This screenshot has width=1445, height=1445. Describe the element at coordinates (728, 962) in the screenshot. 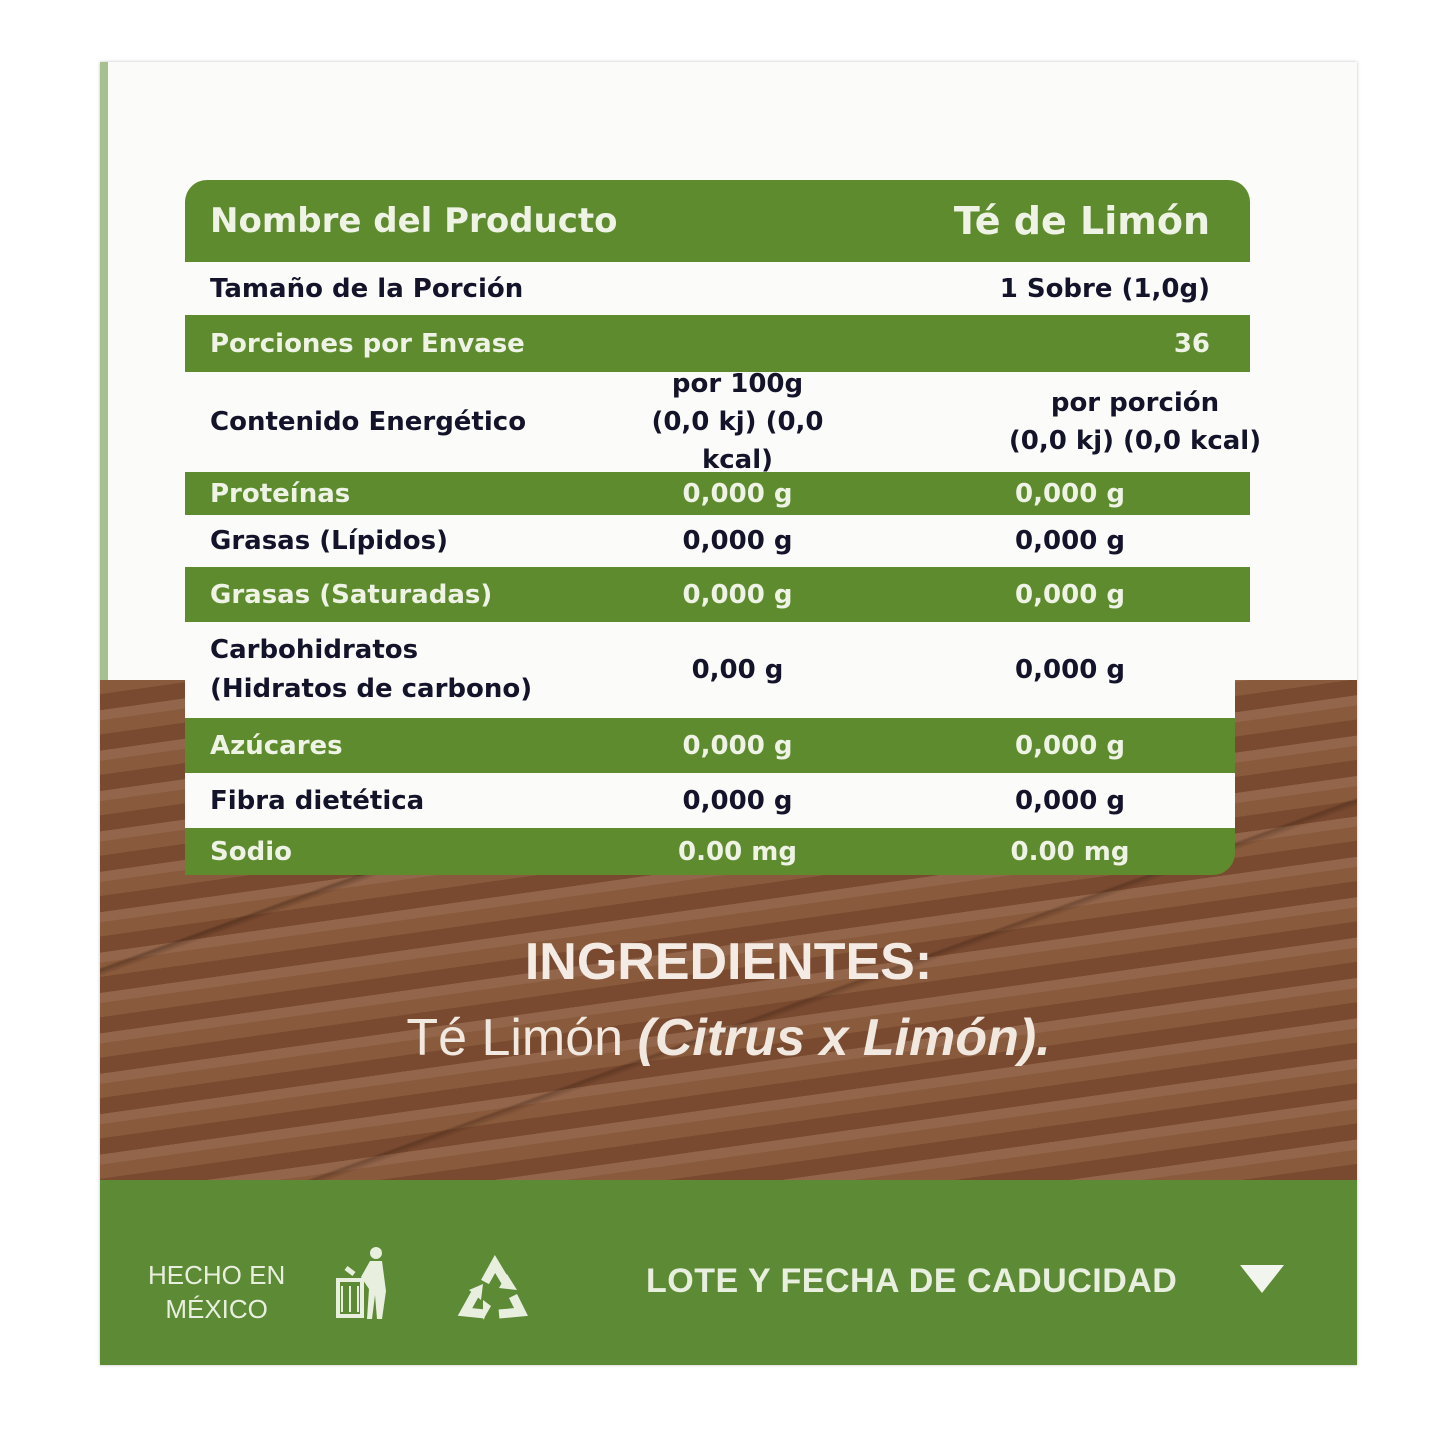

I see `ingredients-title: INGREDIENTES:` at that location.